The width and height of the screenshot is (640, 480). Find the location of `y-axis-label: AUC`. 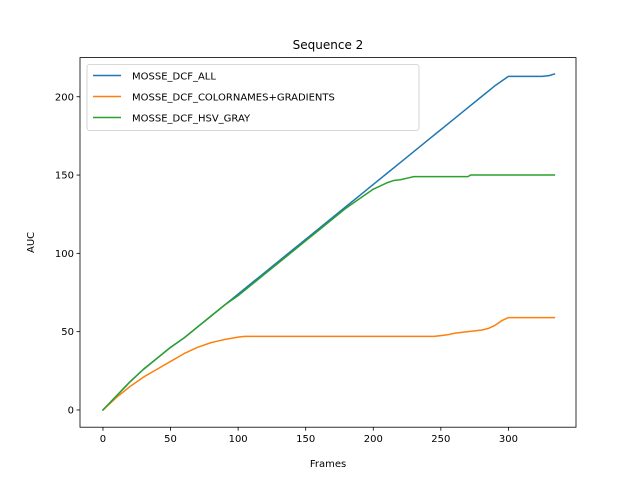

y-axis-label: AUC is located at coordinates (31, 242).